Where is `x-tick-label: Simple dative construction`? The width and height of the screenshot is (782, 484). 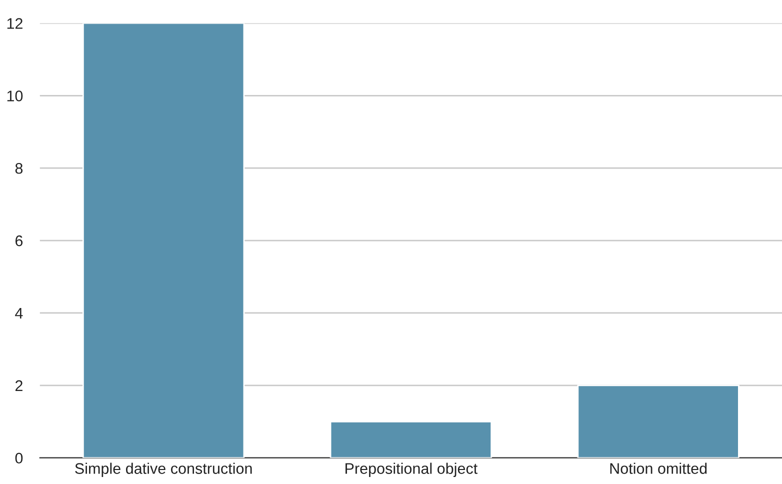 x-tick-label: Simple dative construction is located at coordinates (163, 469).